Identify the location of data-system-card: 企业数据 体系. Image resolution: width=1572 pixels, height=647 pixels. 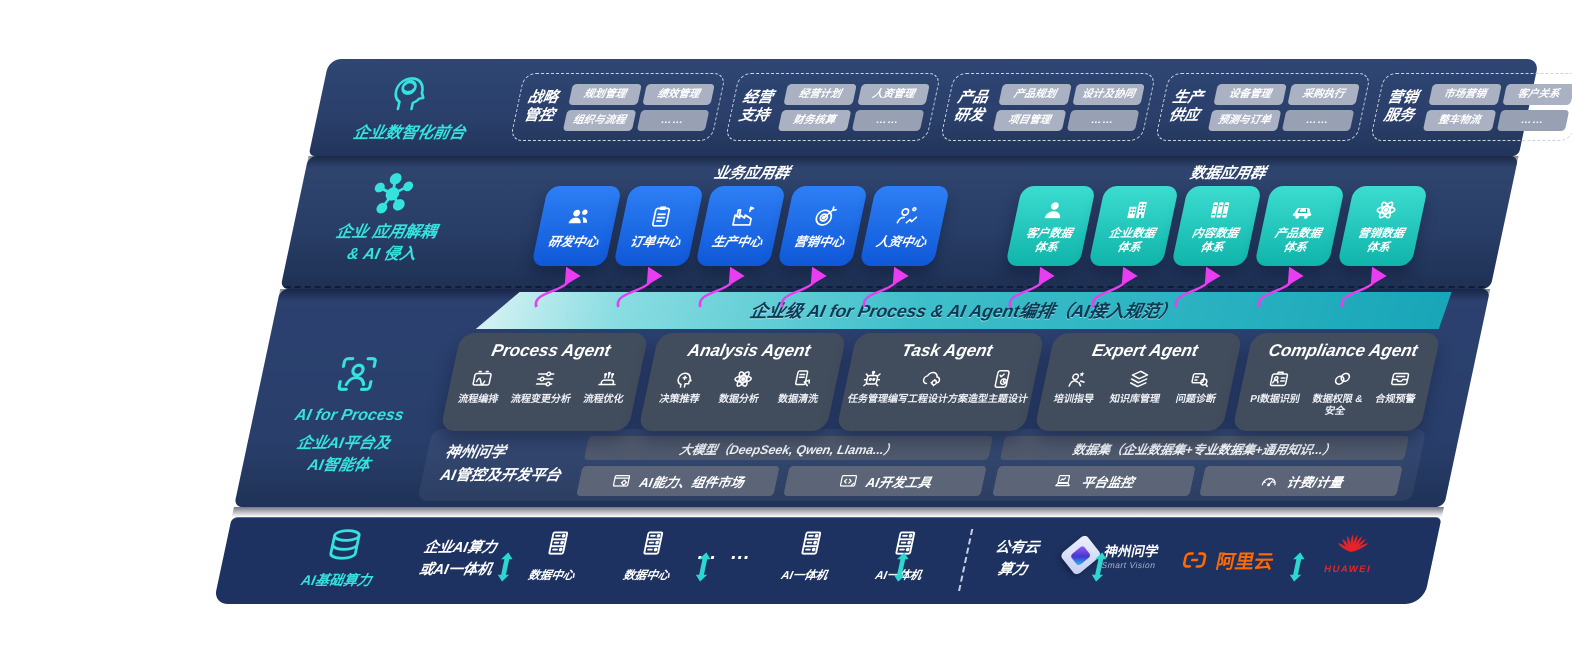
(1134, 226).